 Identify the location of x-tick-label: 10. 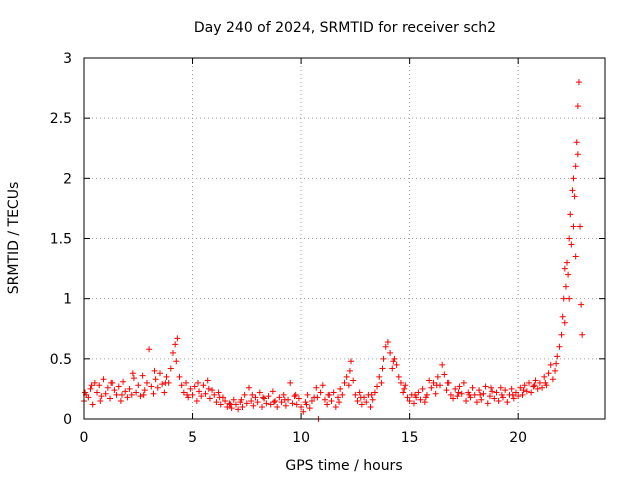
(301, 438).